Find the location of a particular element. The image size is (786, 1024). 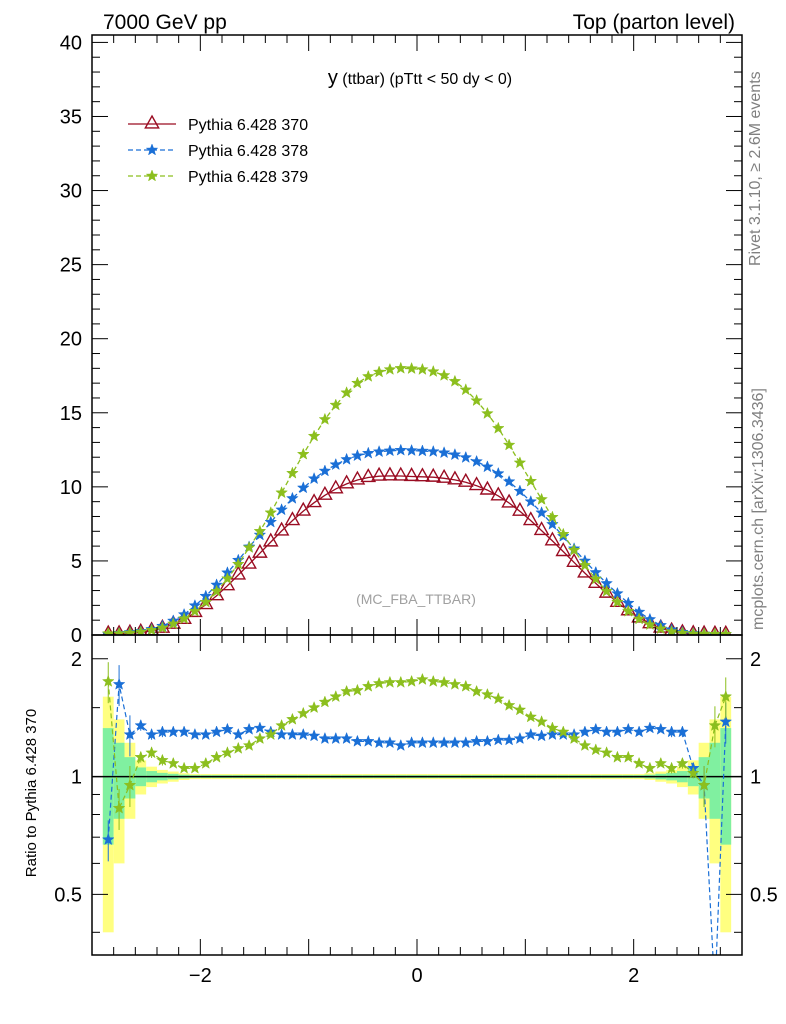

header-right: Top (parton level) is located at coordinates (654, 22).